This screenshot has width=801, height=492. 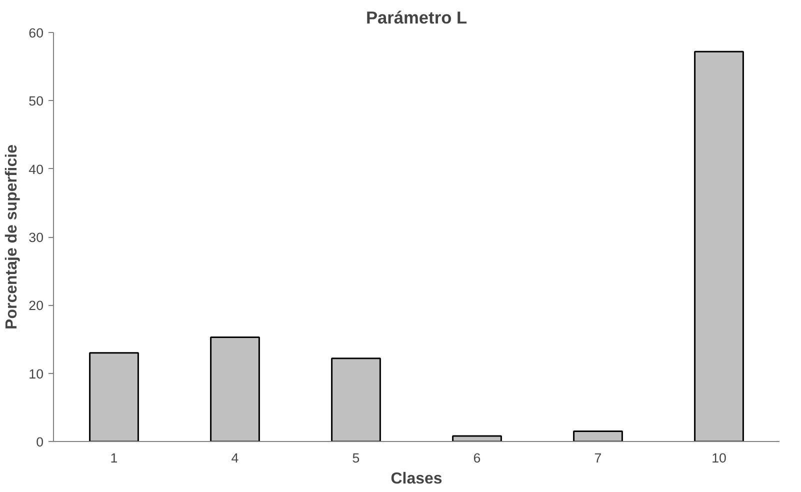 What do you see at coordinates (36, 169) in the screenshot?
I see `y-tick-label: 40` at bounding box center [36, 169].